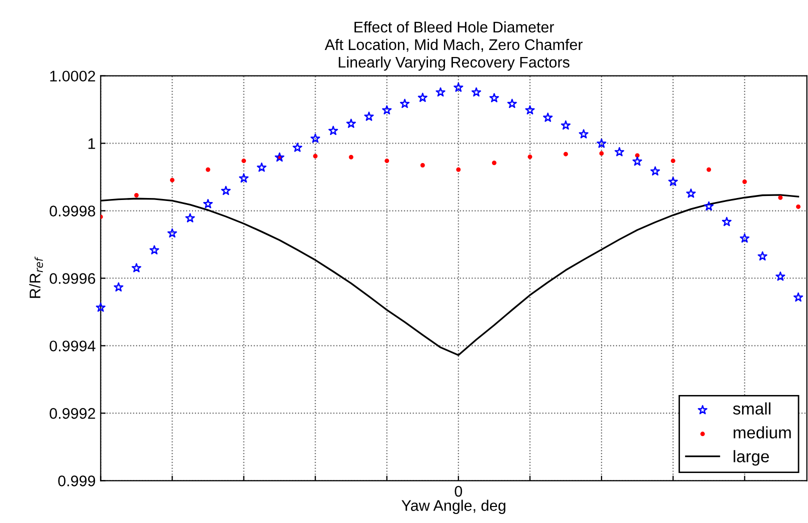 The width and height of the screenshot is (808, 523). What do you see at coordinates (751, 458) in the screenshot?
I see `legend-label: large` at bounding box center [751, 458].